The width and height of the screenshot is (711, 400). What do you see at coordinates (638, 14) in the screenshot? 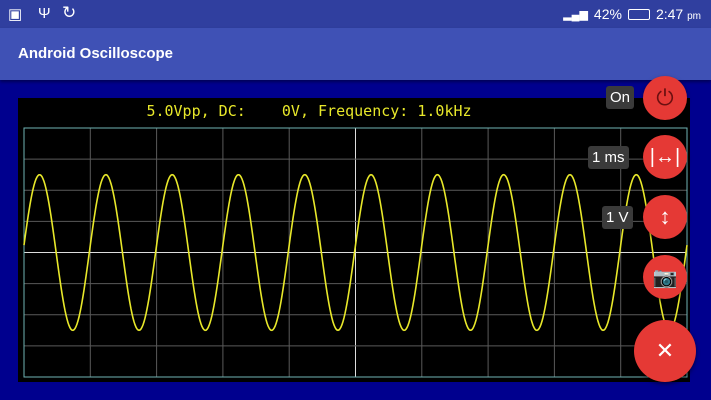
I see `battery-icon` at bounding box center [638, 14].